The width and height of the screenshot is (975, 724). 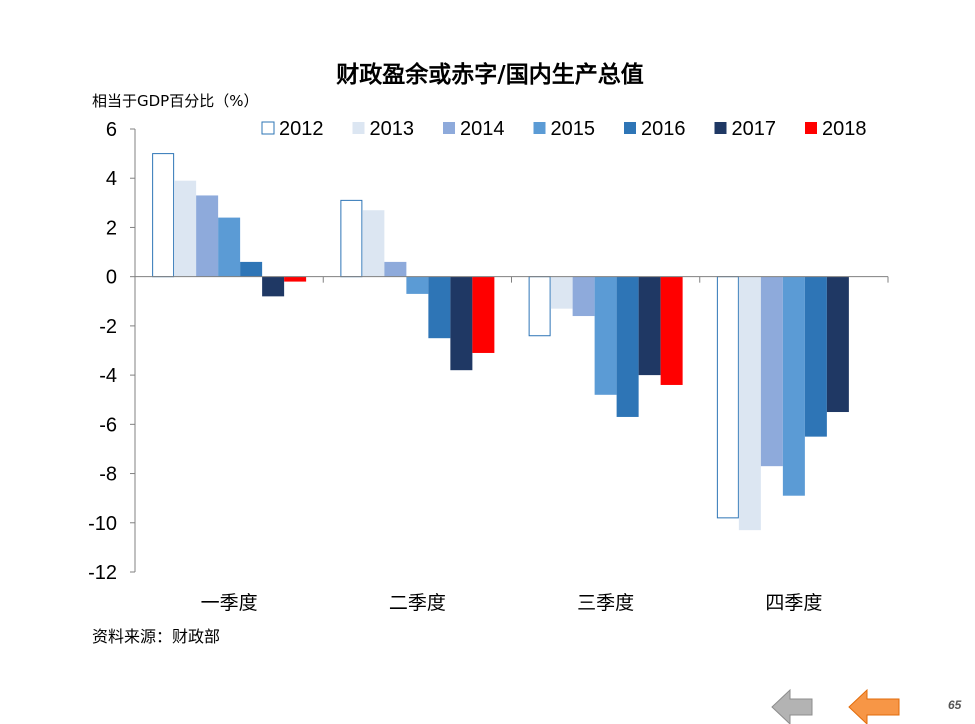 What do you see at coordinates (156, 636) in the screenshot?
I see `source-note: 资料来源：财政部` at bounding box center [156, 636].